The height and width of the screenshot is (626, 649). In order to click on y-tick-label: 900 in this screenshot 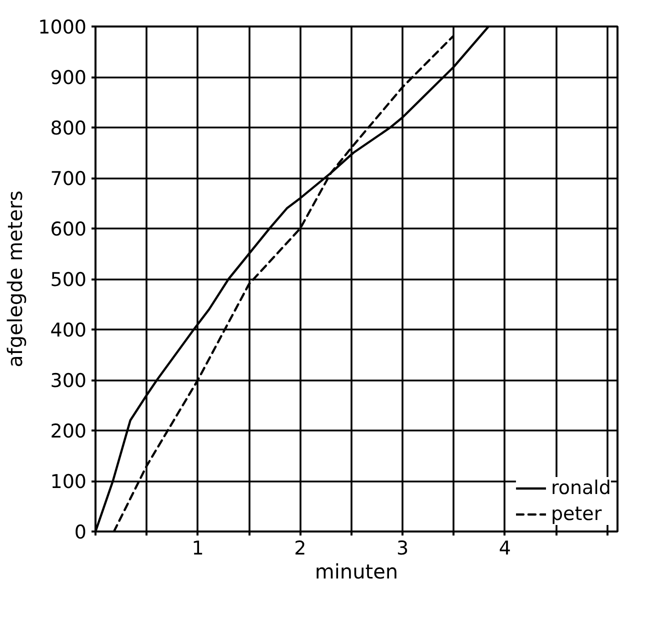, I will do `click(68, 78)`.